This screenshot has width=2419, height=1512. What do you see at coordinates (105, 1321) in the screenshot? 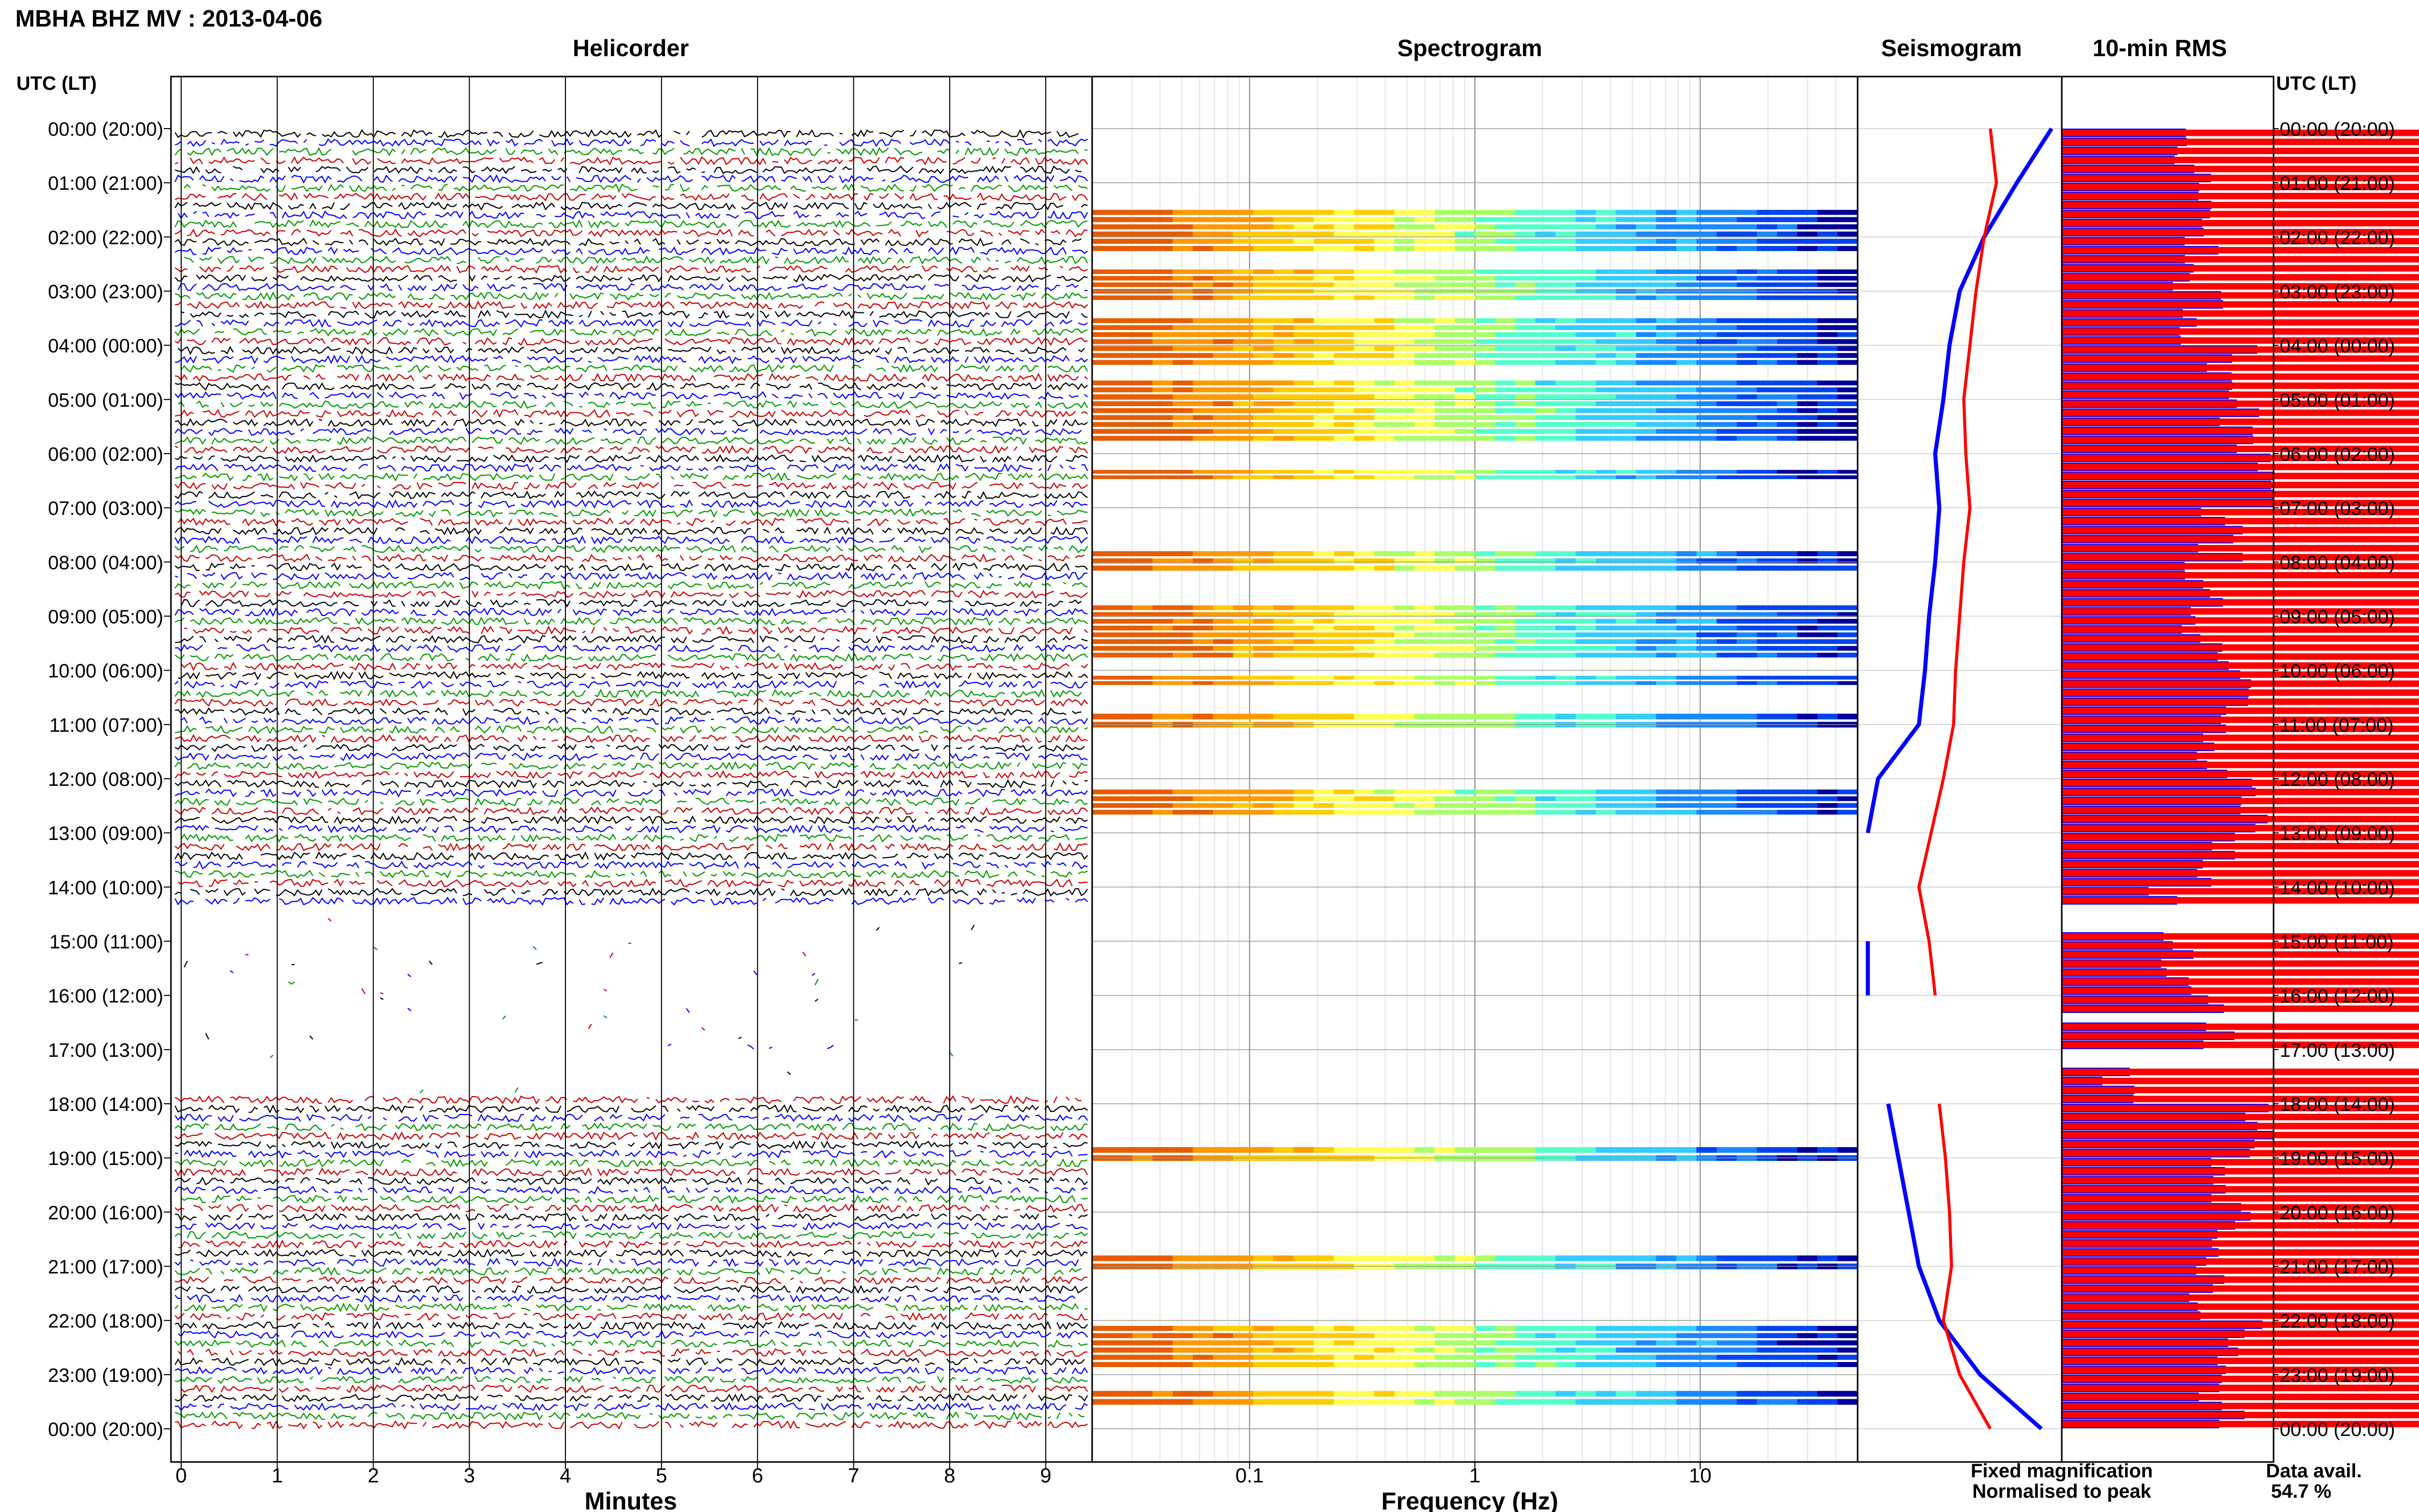
I see `left-hour-label: 22:00 (18:00)` at bounding box center [105, 1321].